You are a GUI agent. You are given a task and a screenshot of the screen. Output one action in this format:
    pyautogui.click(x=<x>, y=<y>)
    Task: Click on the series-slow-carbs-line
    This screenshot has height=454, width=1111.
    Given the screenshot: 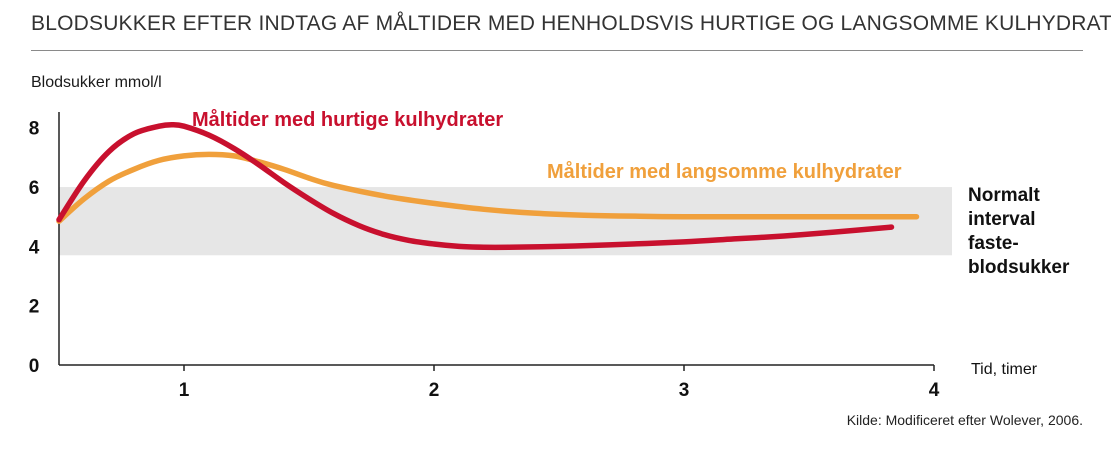 What is the action you would take?
    pyautogui.click(x=488, y=187)
    